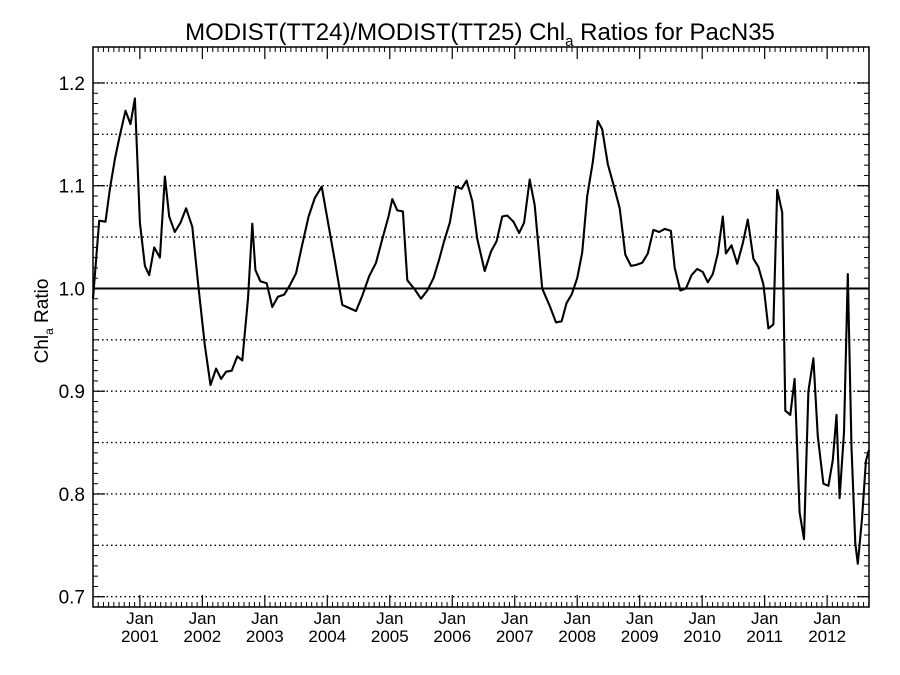 Image resolution: width=900 pixels, height=675 pixels. What do you see at coordinates (515, 636) in the screenshot?
I see `x-tick-year-label: 2007` at bounding box center [515, 636].